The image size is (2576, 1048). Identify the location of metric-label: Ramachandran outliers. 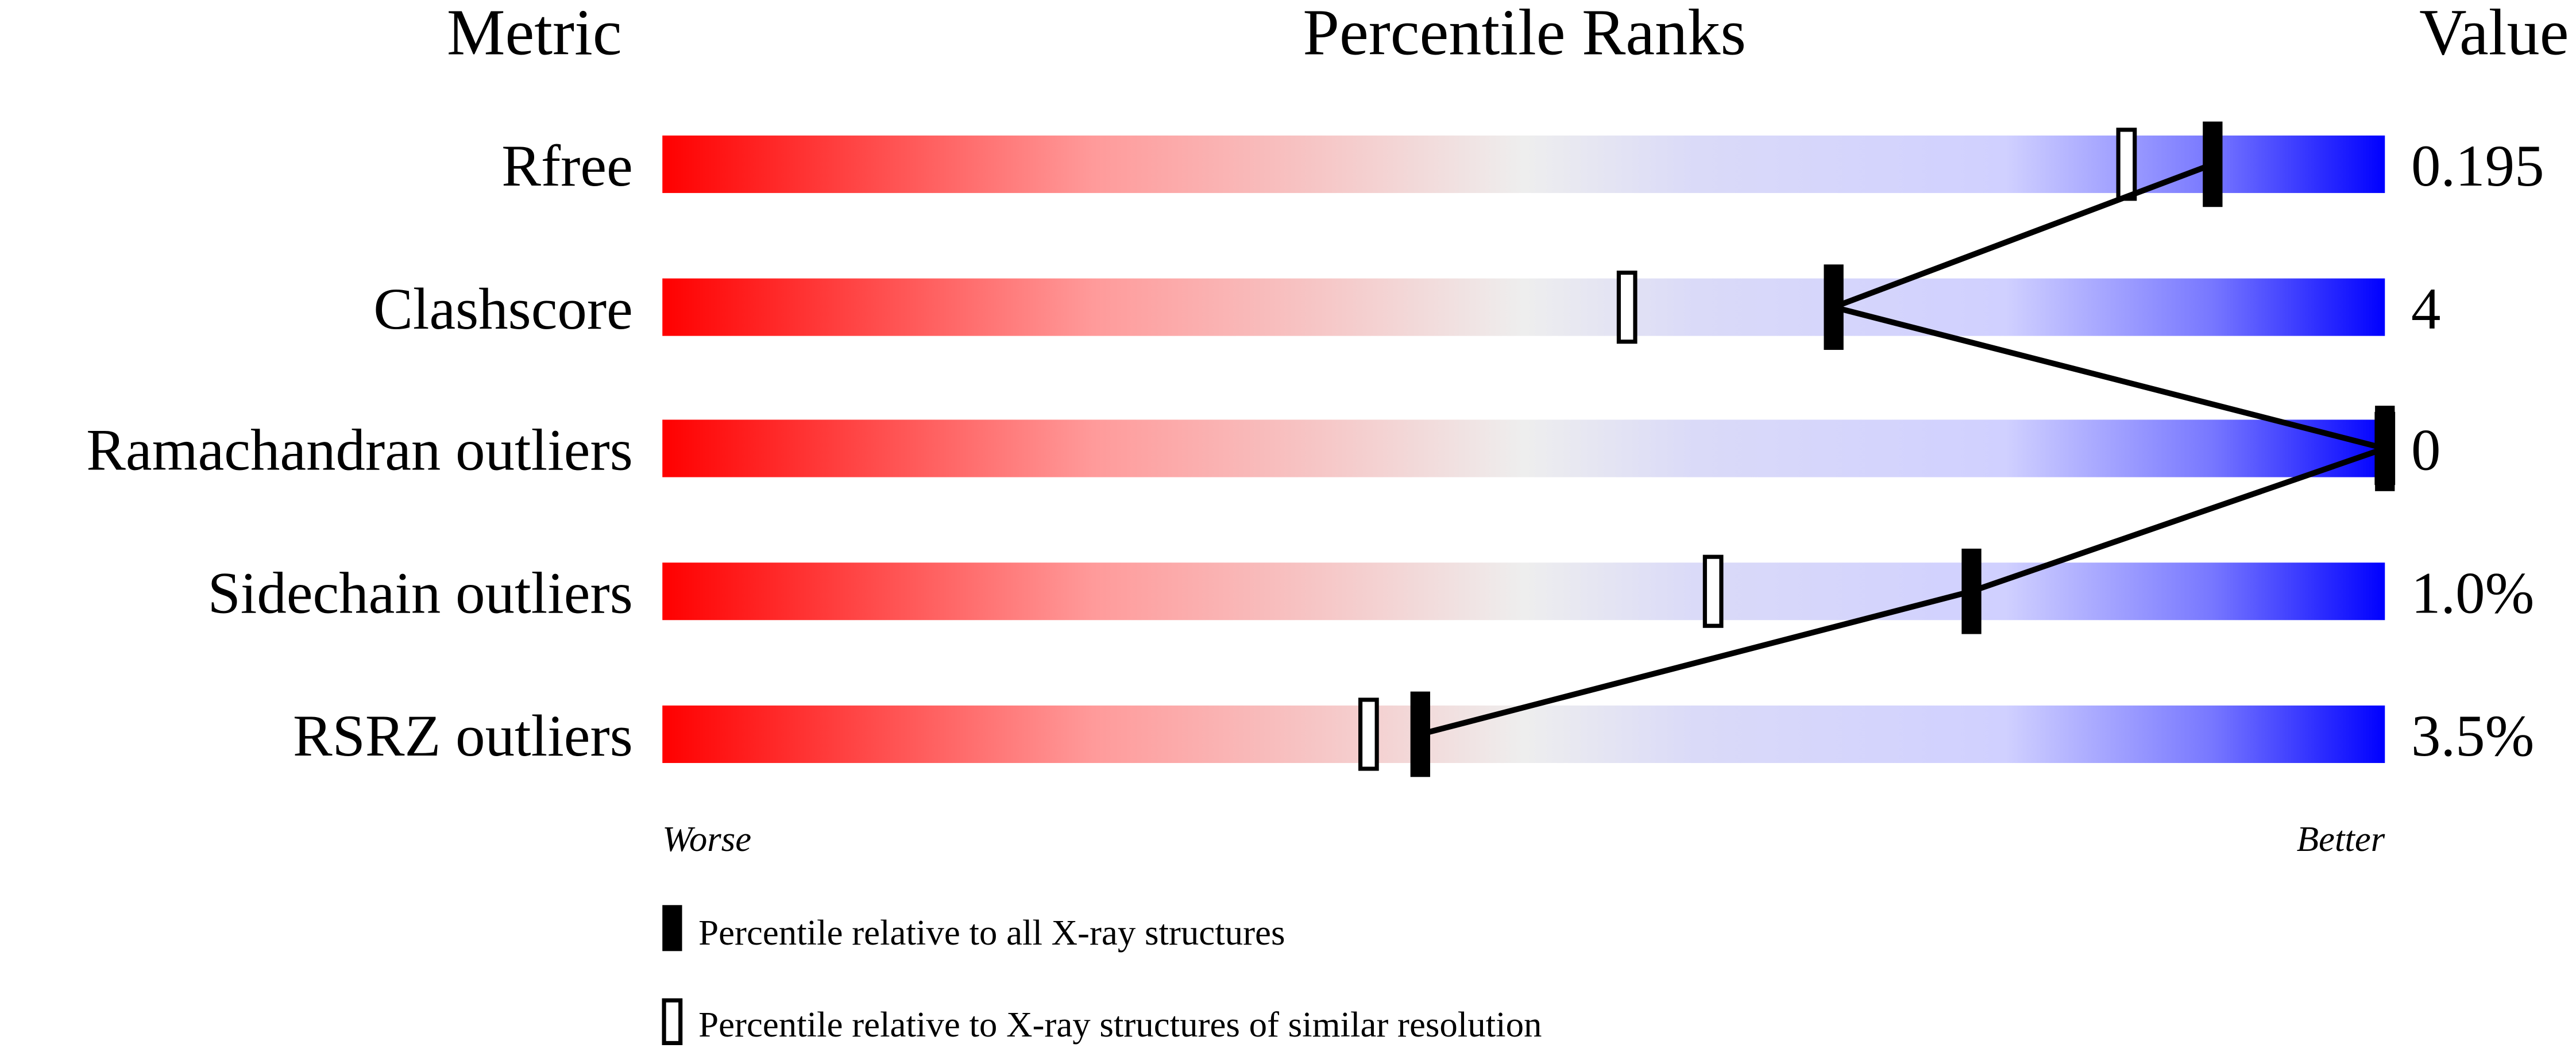
(359, 450).